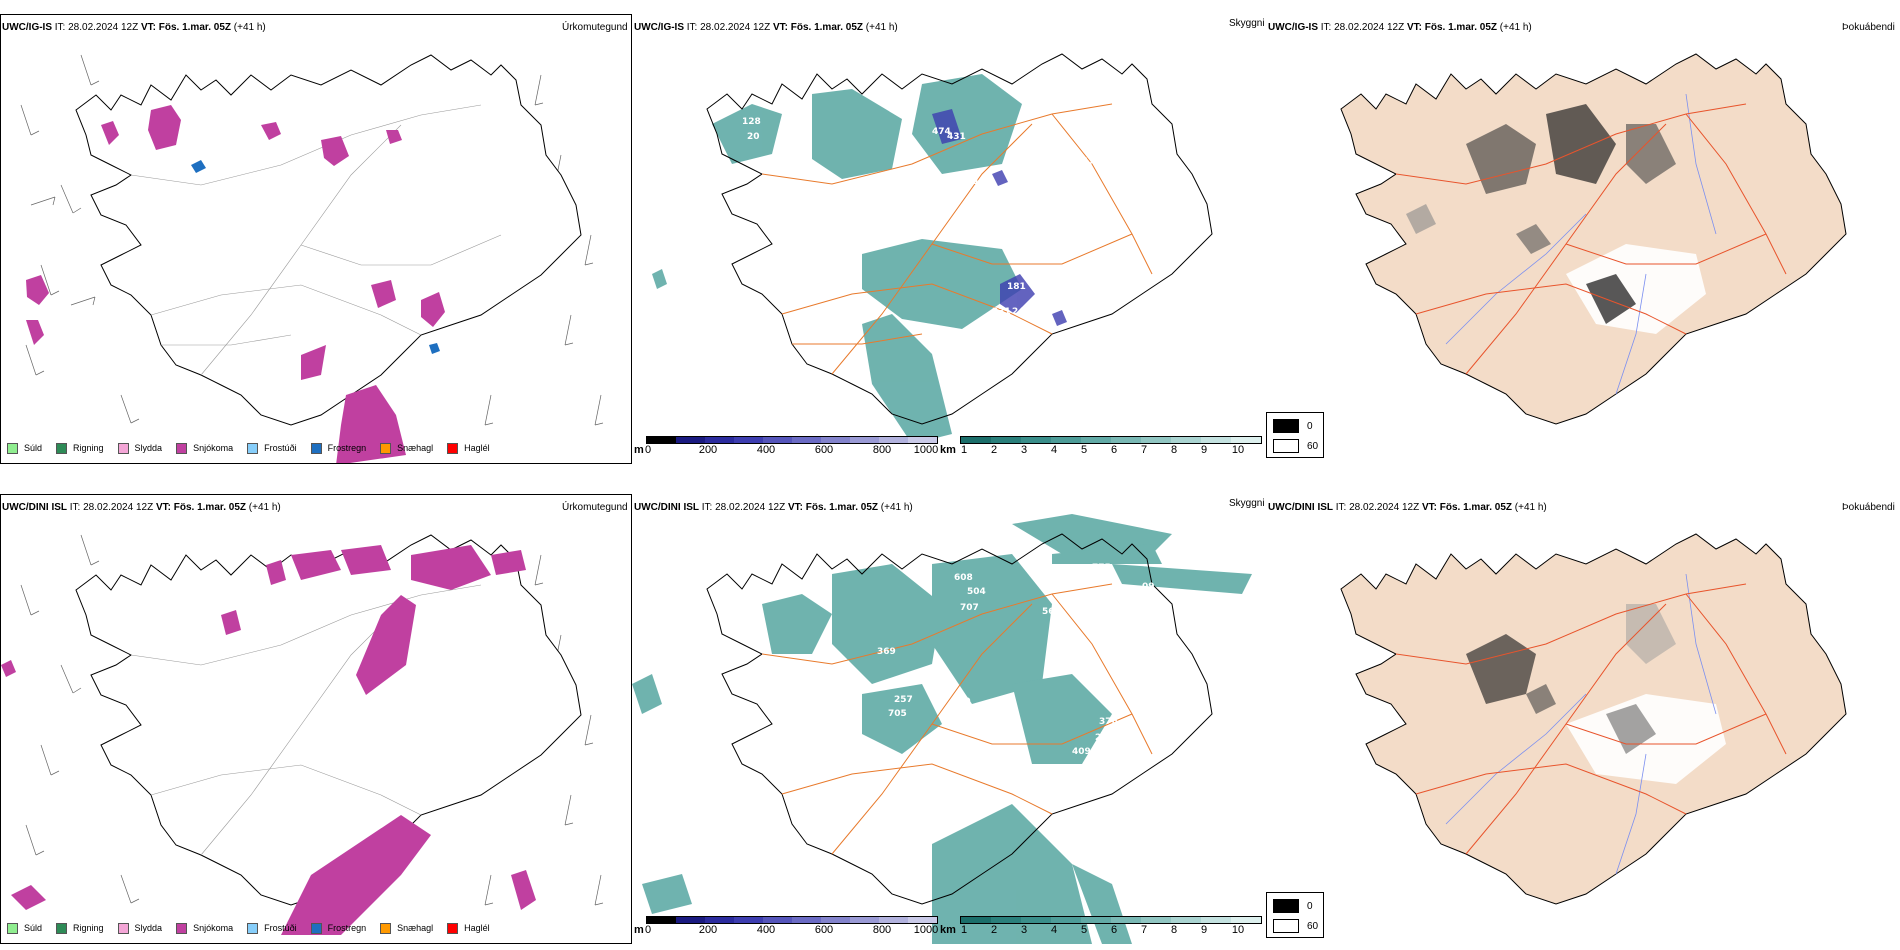 Image resolution: width=1900 pixels, height=950 pixels. I want to click on tick-label: 1, so click(964, 450).